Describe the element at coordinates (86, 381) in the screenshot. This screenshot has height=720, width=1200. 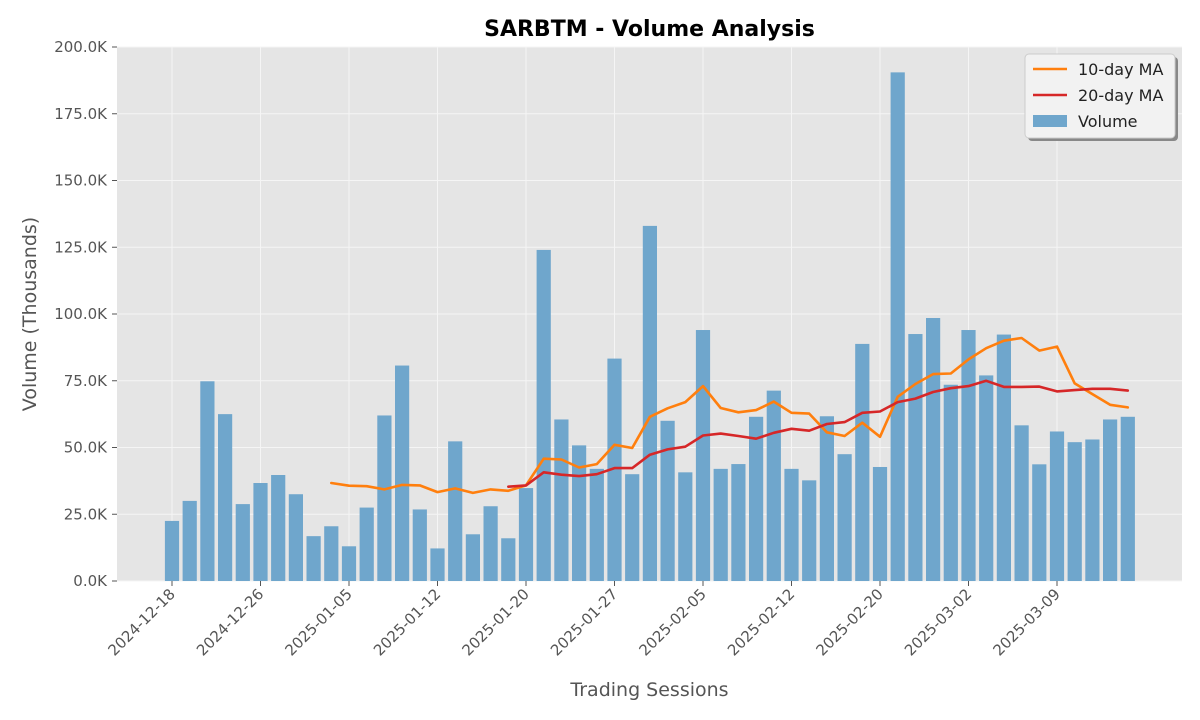
I see `y-tick-label: 75.0K` at that location.